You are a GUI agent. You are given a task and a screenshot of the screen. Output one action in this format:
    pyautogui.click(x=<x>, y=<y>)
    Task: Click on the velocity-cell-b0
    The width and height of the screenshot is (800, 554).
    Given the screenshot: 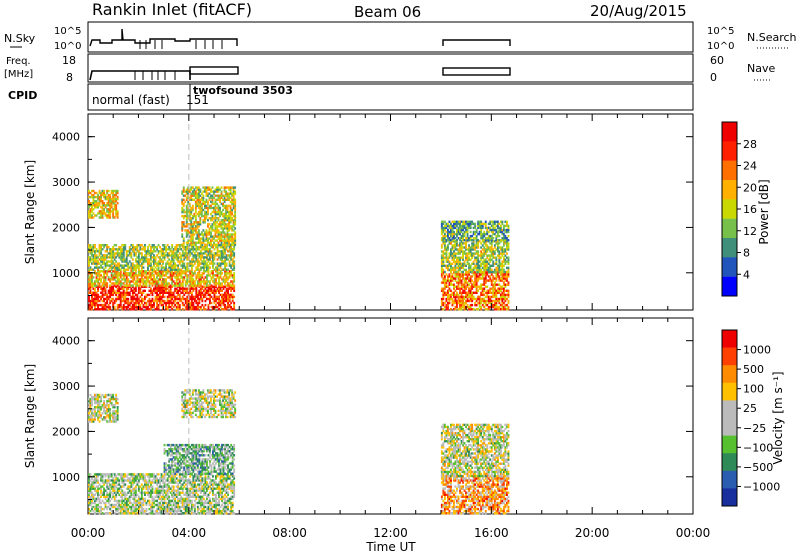 What is the action you would take?
    pyautogui.click(x=110, y=513)
    